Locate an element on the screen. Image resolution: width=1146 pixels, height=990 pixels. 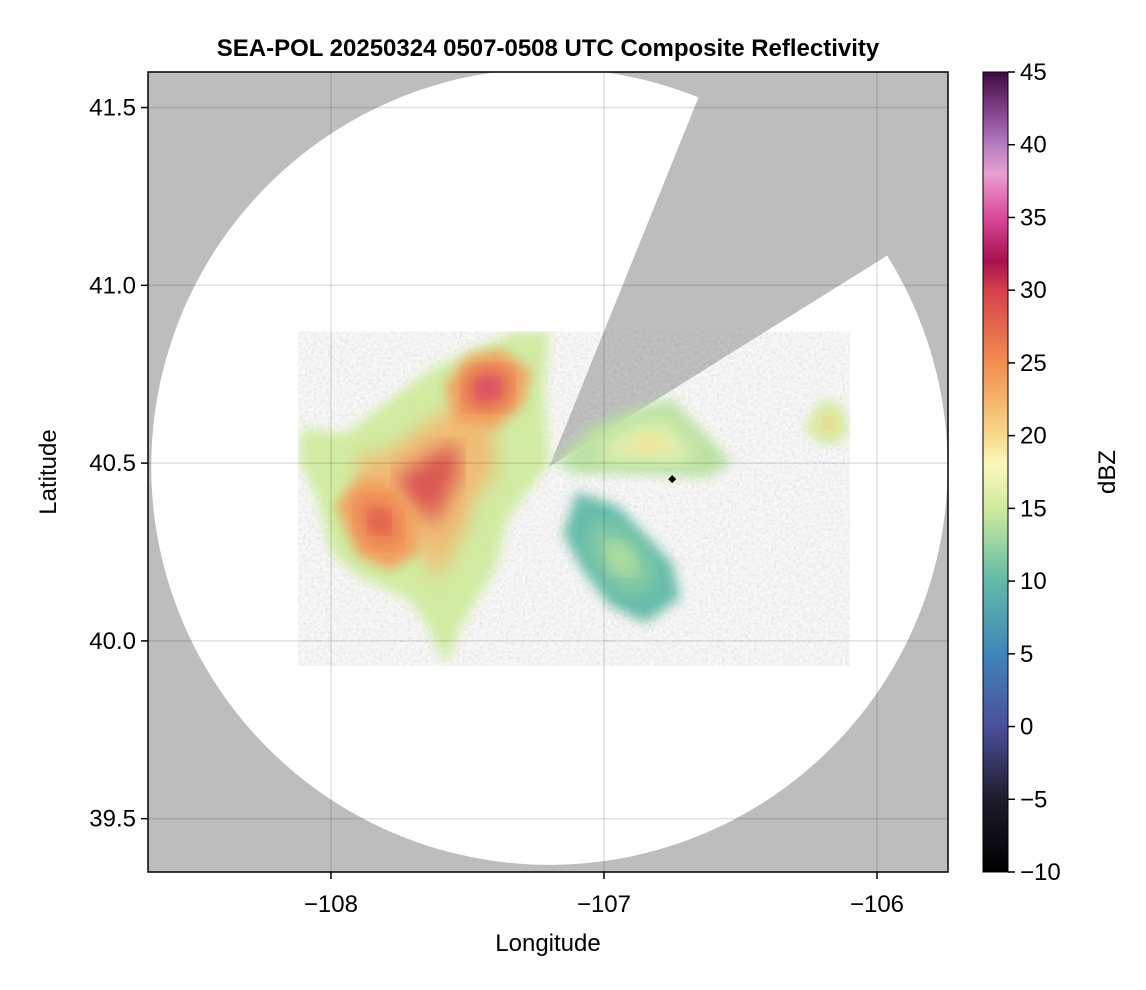
x-axis-label: Longitude is located at coordinates (547, 943).